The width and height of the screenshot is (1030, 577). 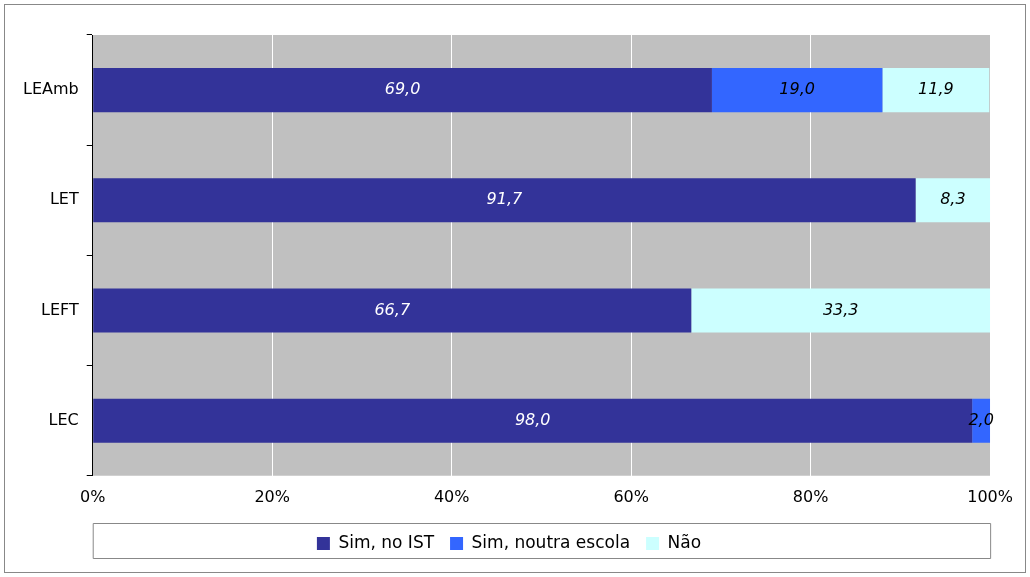 What do you see at coordinates (551, 541) in the screenshot?
I see `legend-label: Sim, noutra escola` at bounding box center [551, 541].